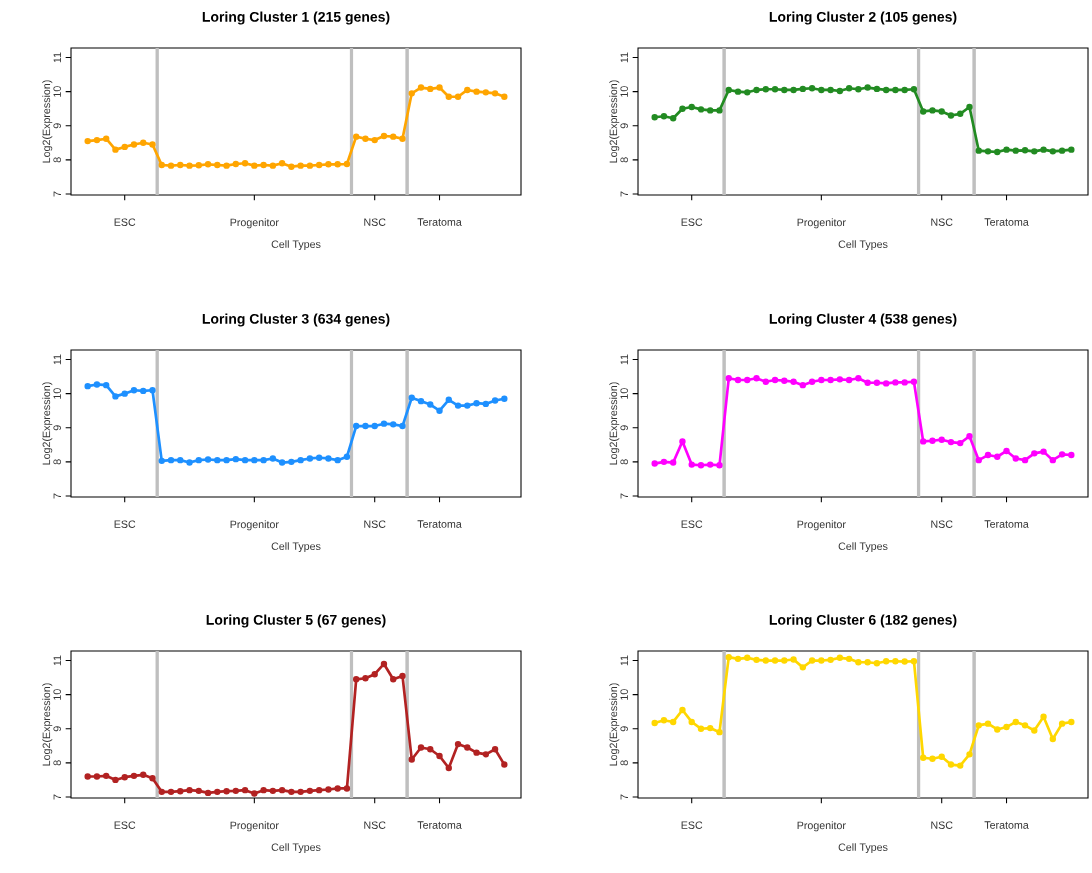 This screenshot has width=1092, height=873. Describe the element at coordinates (254, 525) in the screenshot. I see `x-tick-label: Progenitor` at that location.